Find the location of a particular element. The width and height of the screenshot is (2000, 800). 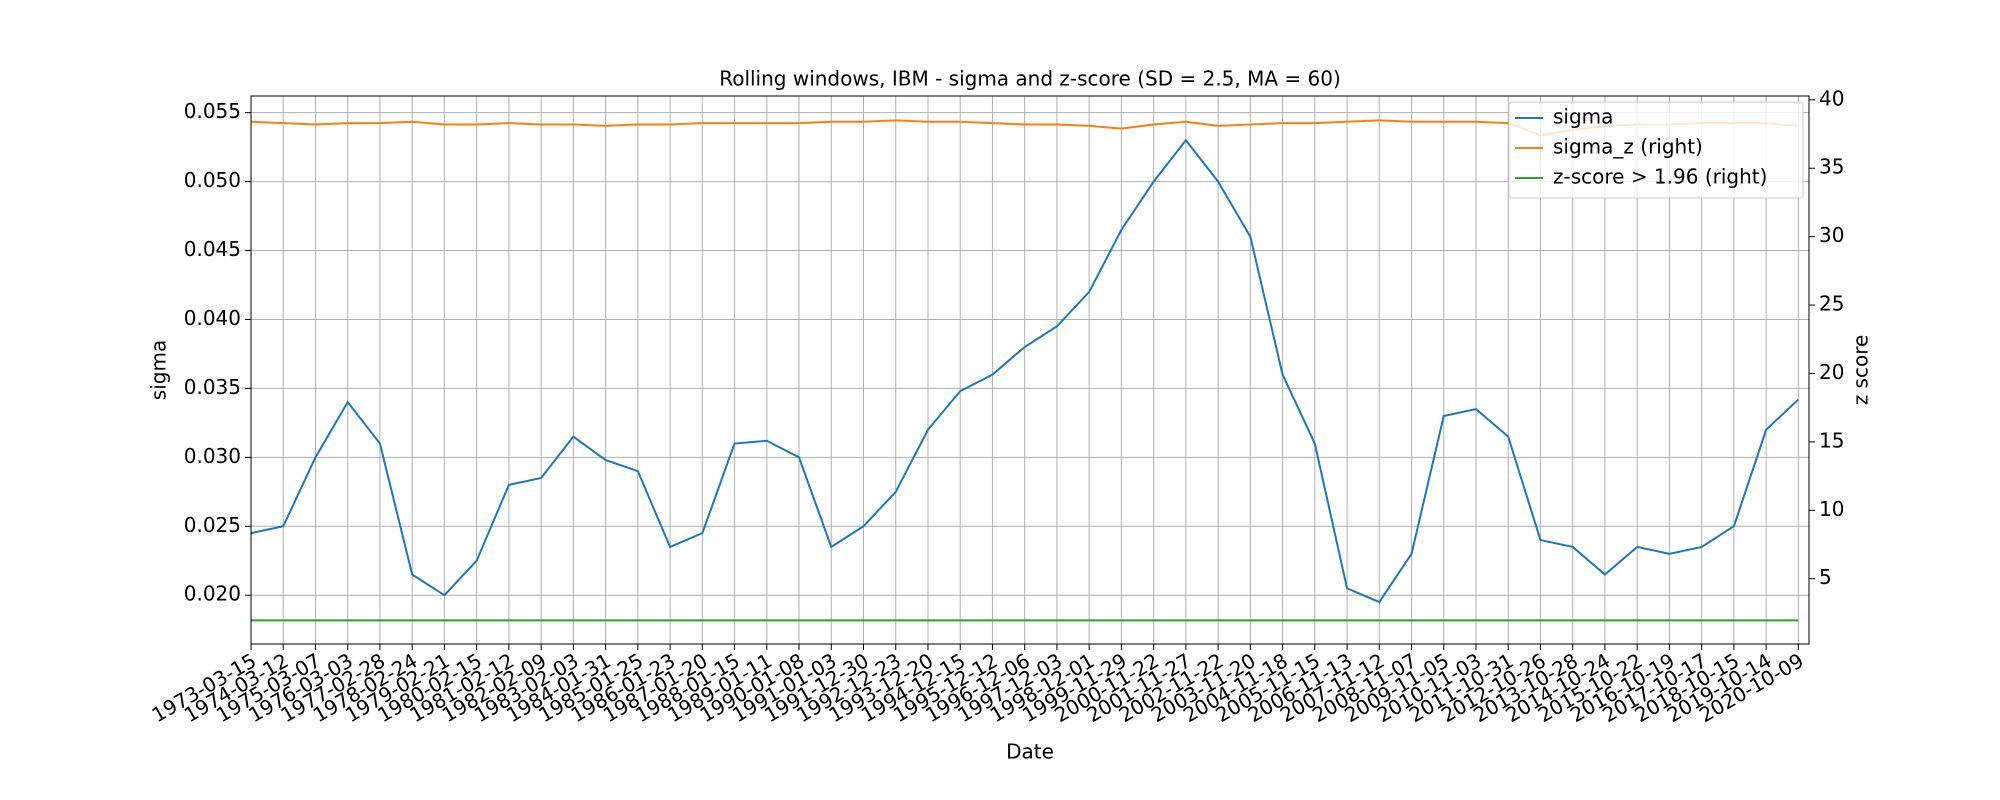

y-tick-label: 0.020 is located at coordinates (212, 594).